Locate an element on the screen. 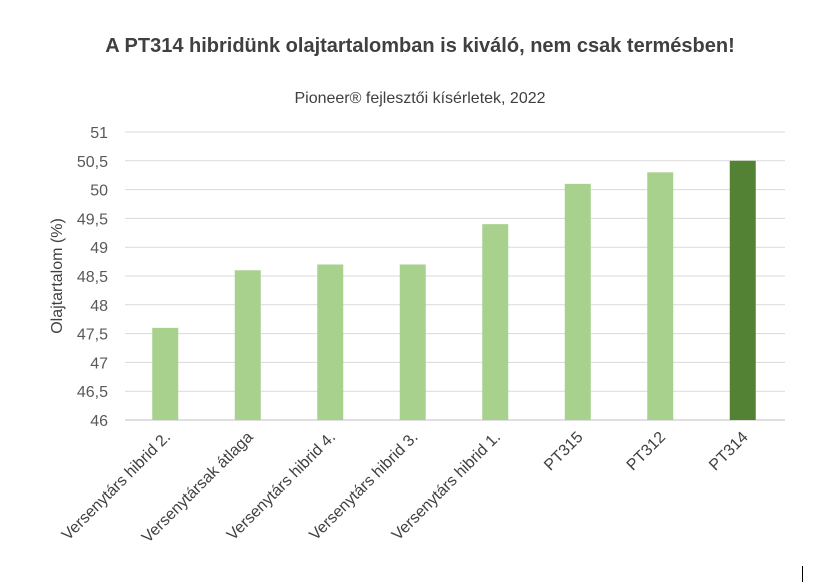  y-tick-label: 46,5 is located at coordinates (92, 392).